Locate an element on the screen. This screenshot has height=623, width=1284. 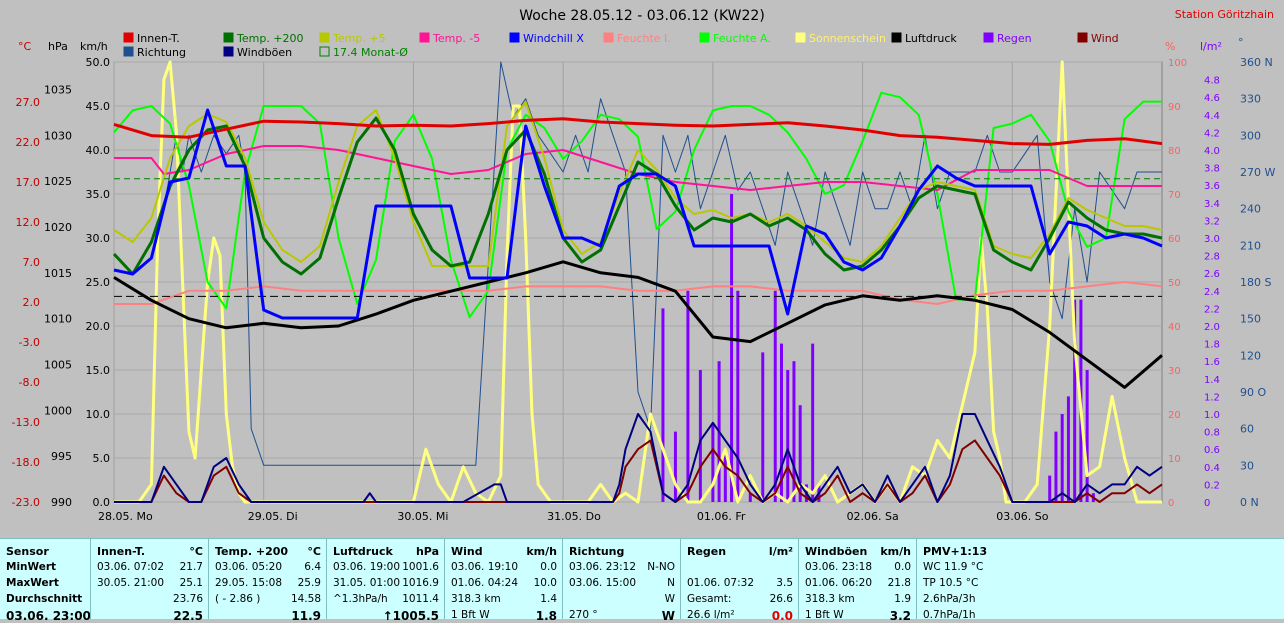
stats-cell-detail: 03.06. 15:00 is located at coordinates (602, 583).